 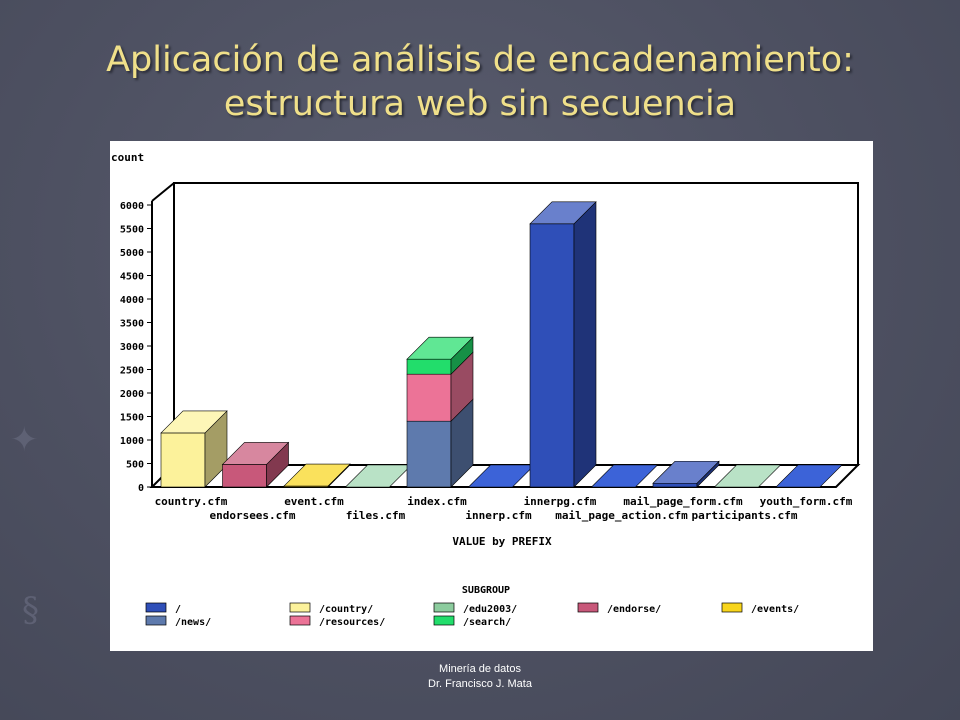 What do you see at coordinates (132, 277) in the screenshot?
I see `y-tick-label: 4500` at bounding box center [132, 277].